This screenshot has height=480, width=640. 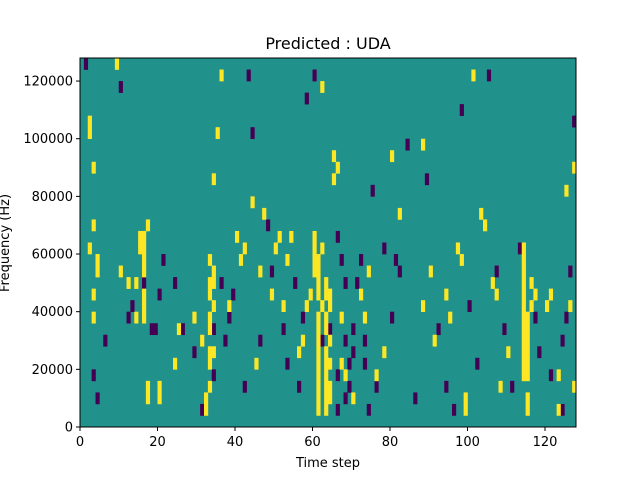 What do you see at coordinates (327, 43) in the screenshot?
I see `chart-title: Predicted : UDA` at bounding box center [327, 43].